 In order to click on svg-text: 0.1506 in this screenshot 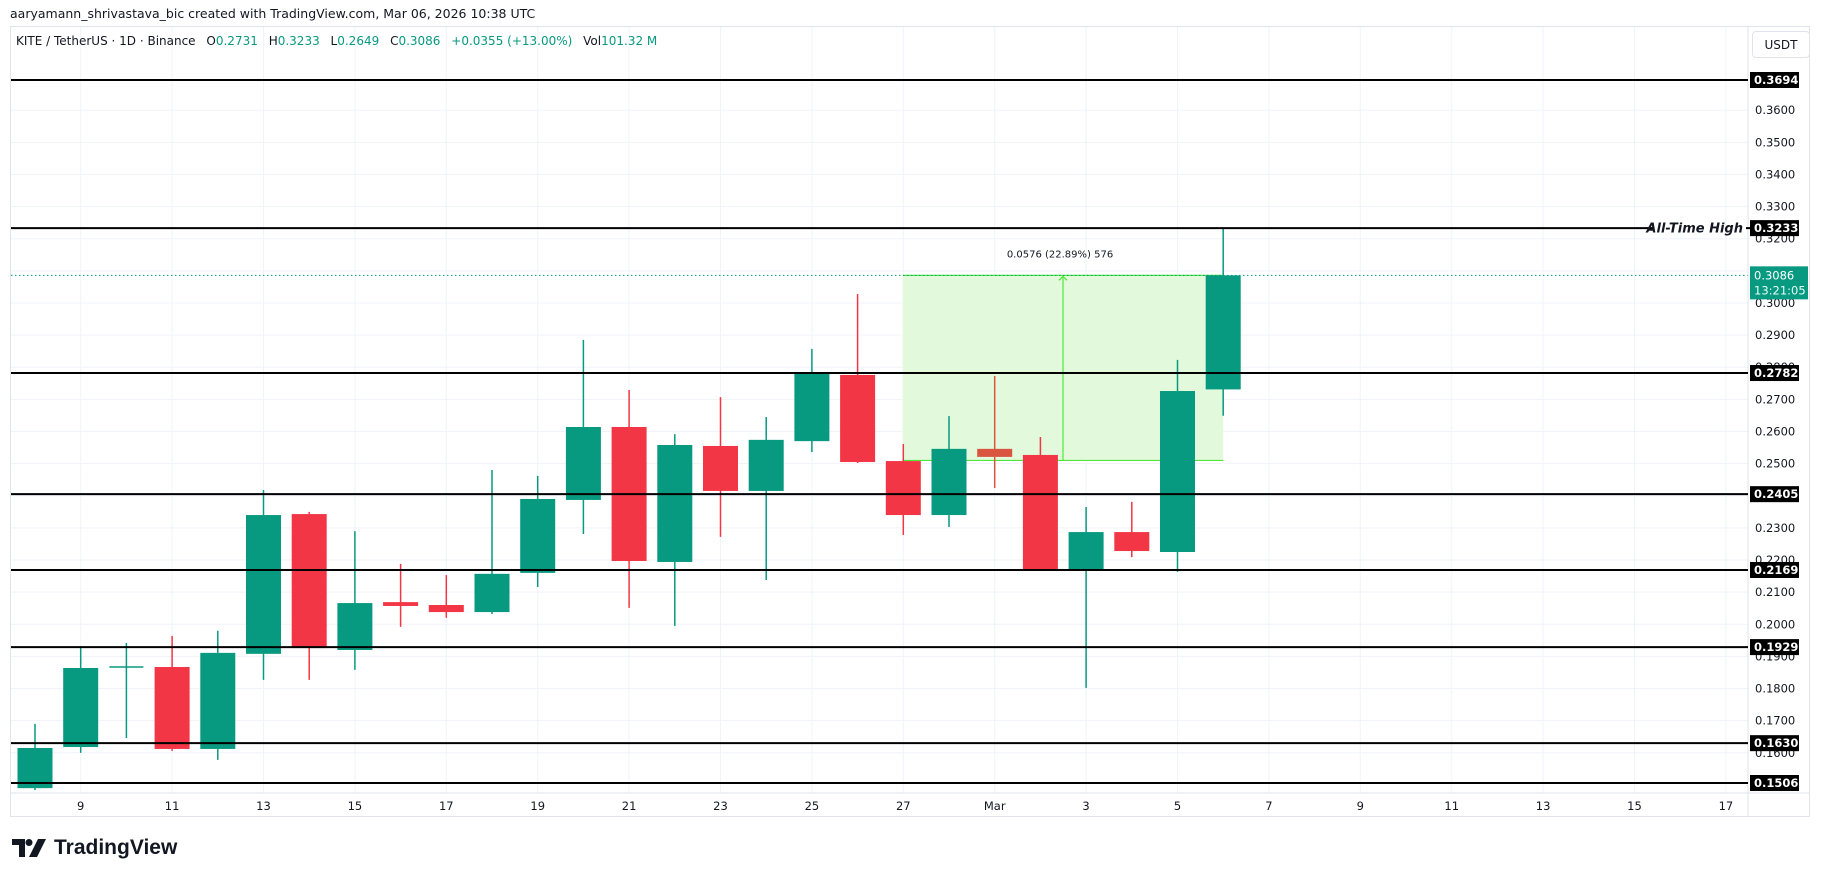, I will do `click(1776, 783)`.